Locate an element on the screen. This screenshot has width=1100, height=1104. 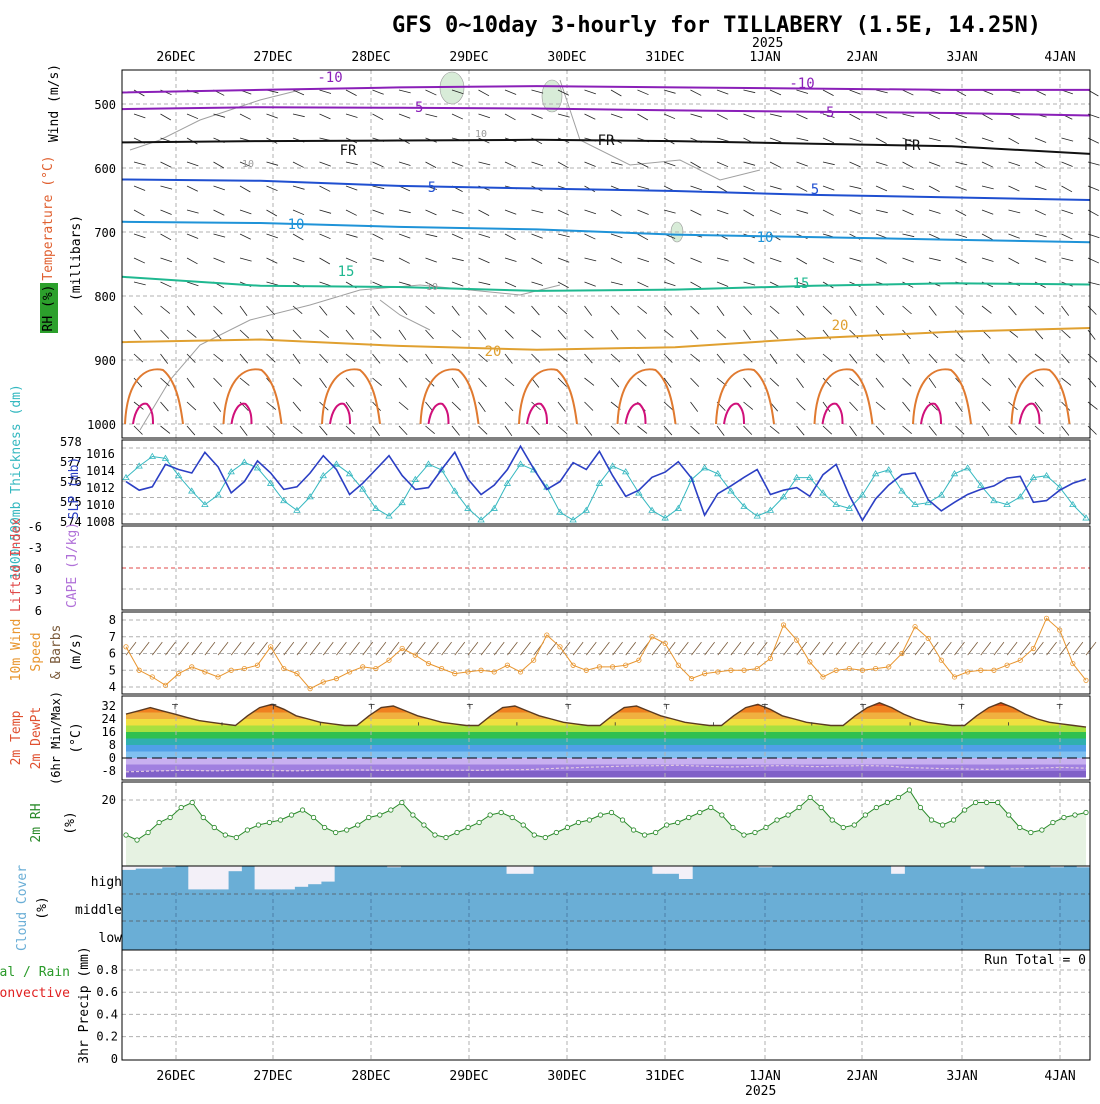
precip-tick-label: 0.6 is located at coordinates (107, 992).